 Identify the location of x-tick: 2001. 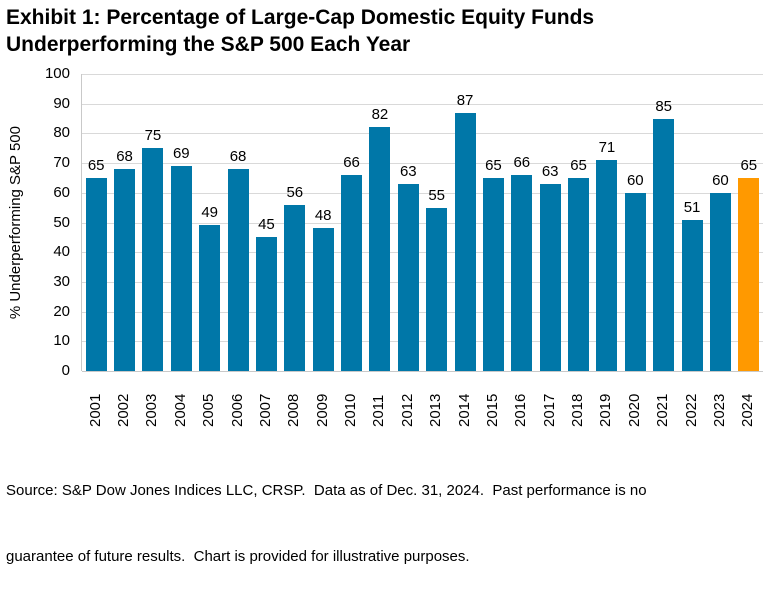
(95, 402).